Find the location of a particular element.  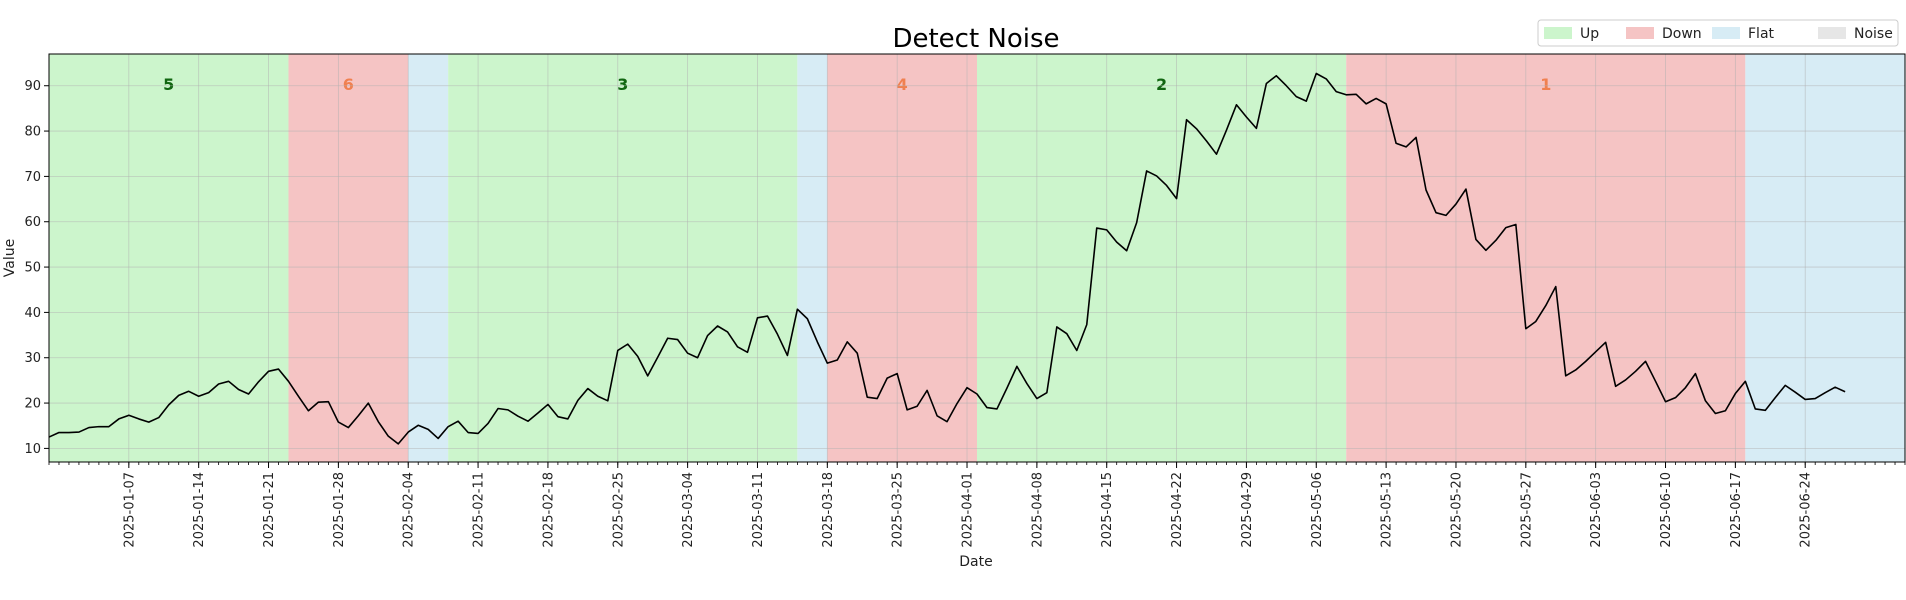

x-tick-label: 2025-03-04 is located at coordinates (688, 510).